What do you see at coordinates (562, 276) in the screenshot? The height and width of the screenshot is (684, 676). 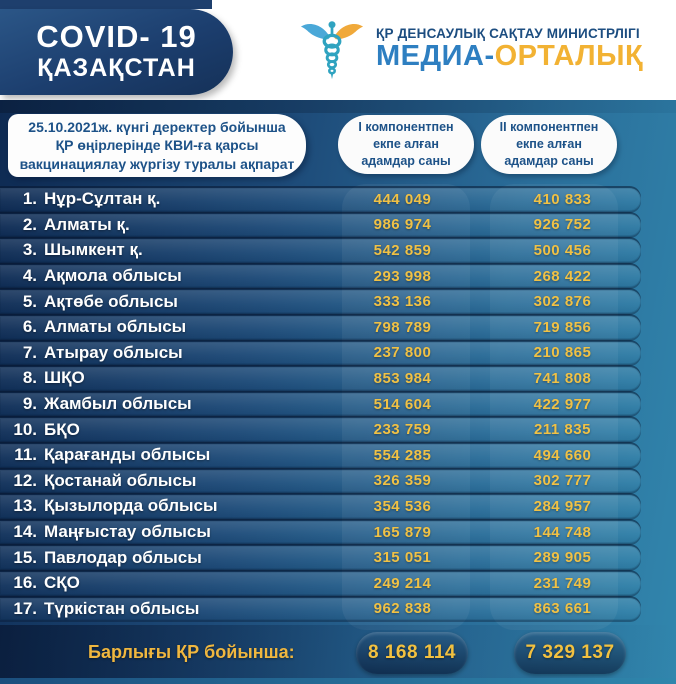 I see `component2-count: 268 422` at bounding box center [562, 276].